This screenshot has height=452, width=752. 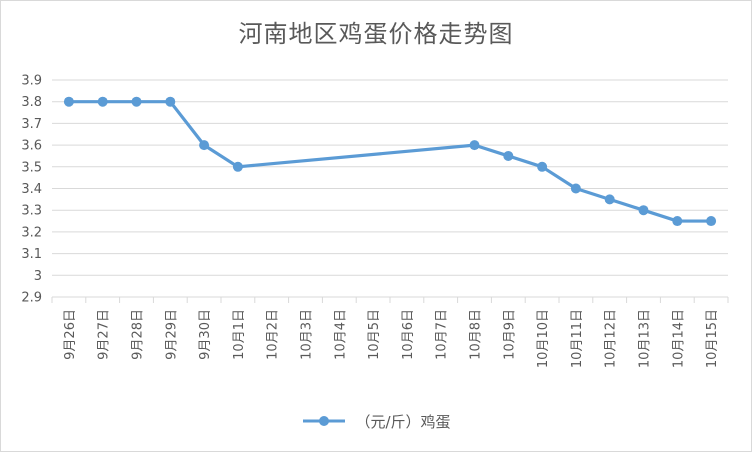 I want to click on legend-marker, so click(x=324, y=421).